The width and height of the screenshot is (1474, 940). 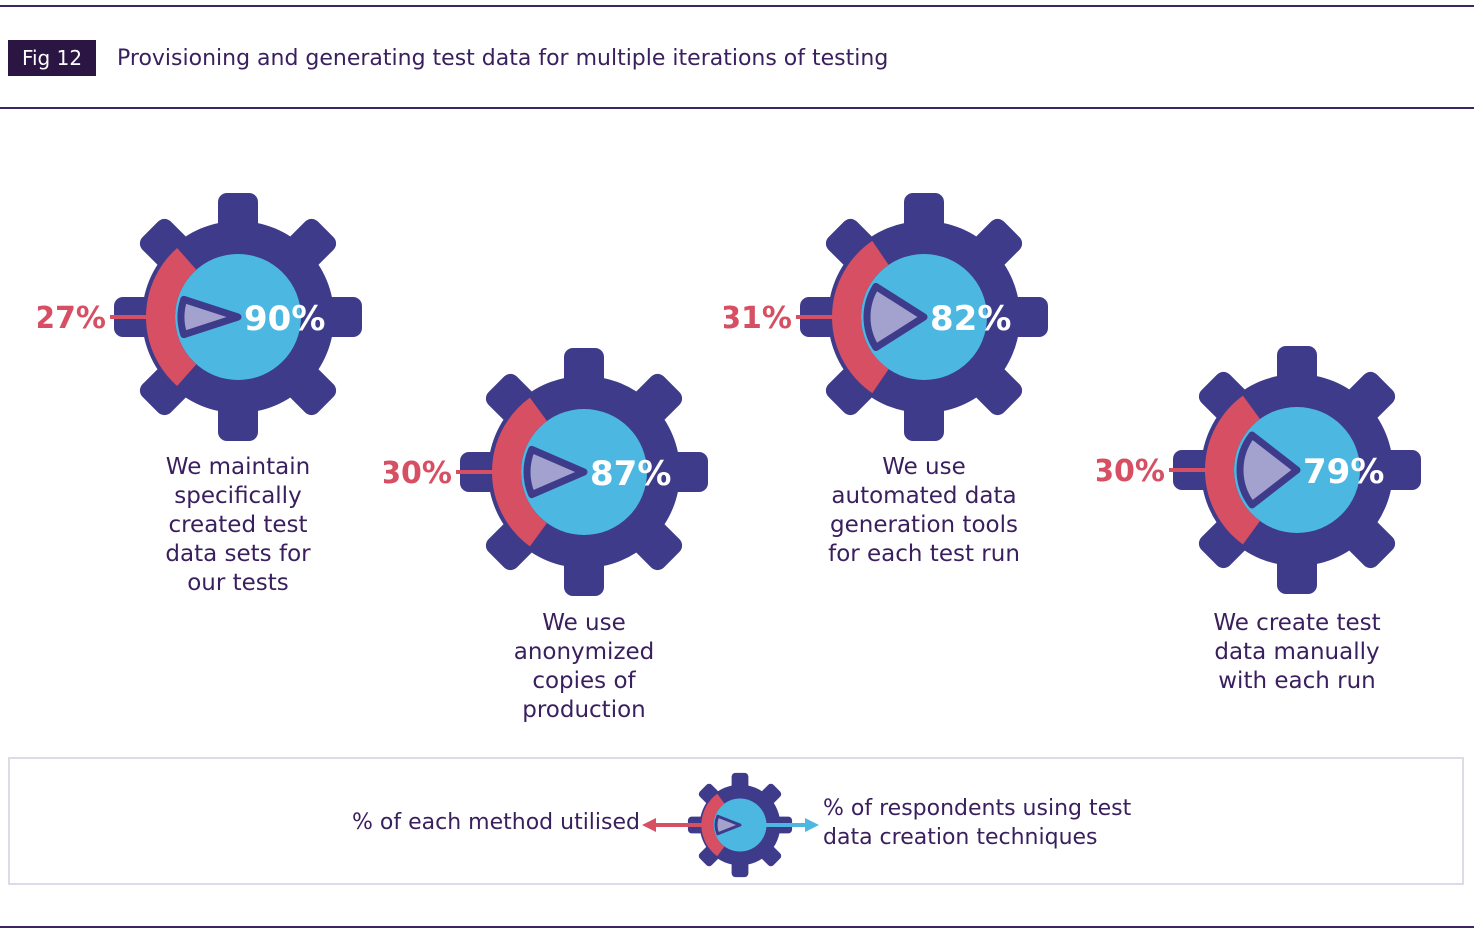 I want to click on top-rule, so click(x=737, y=6).